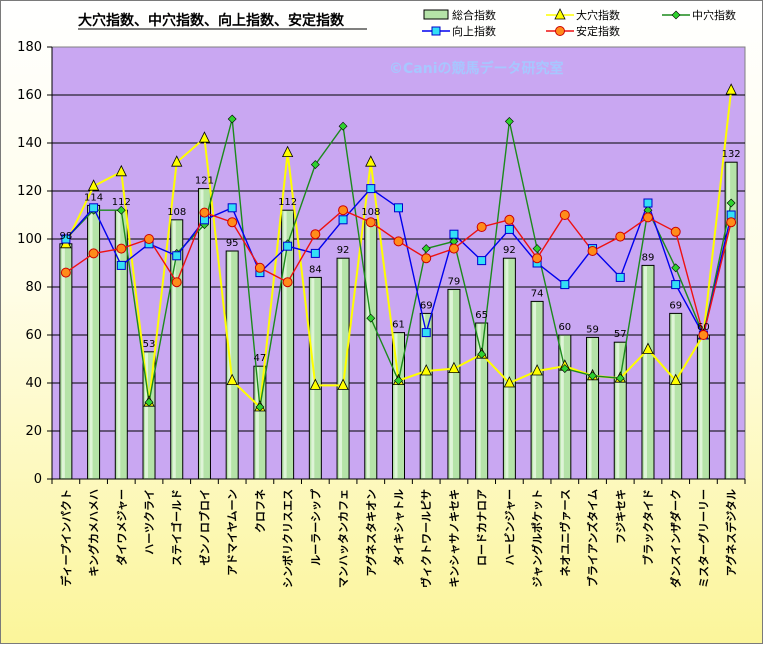  What do you see at coordinates (33, 287) in the screenshot?
I see `y-tick-label: 80` at bounding box center [33, 287].